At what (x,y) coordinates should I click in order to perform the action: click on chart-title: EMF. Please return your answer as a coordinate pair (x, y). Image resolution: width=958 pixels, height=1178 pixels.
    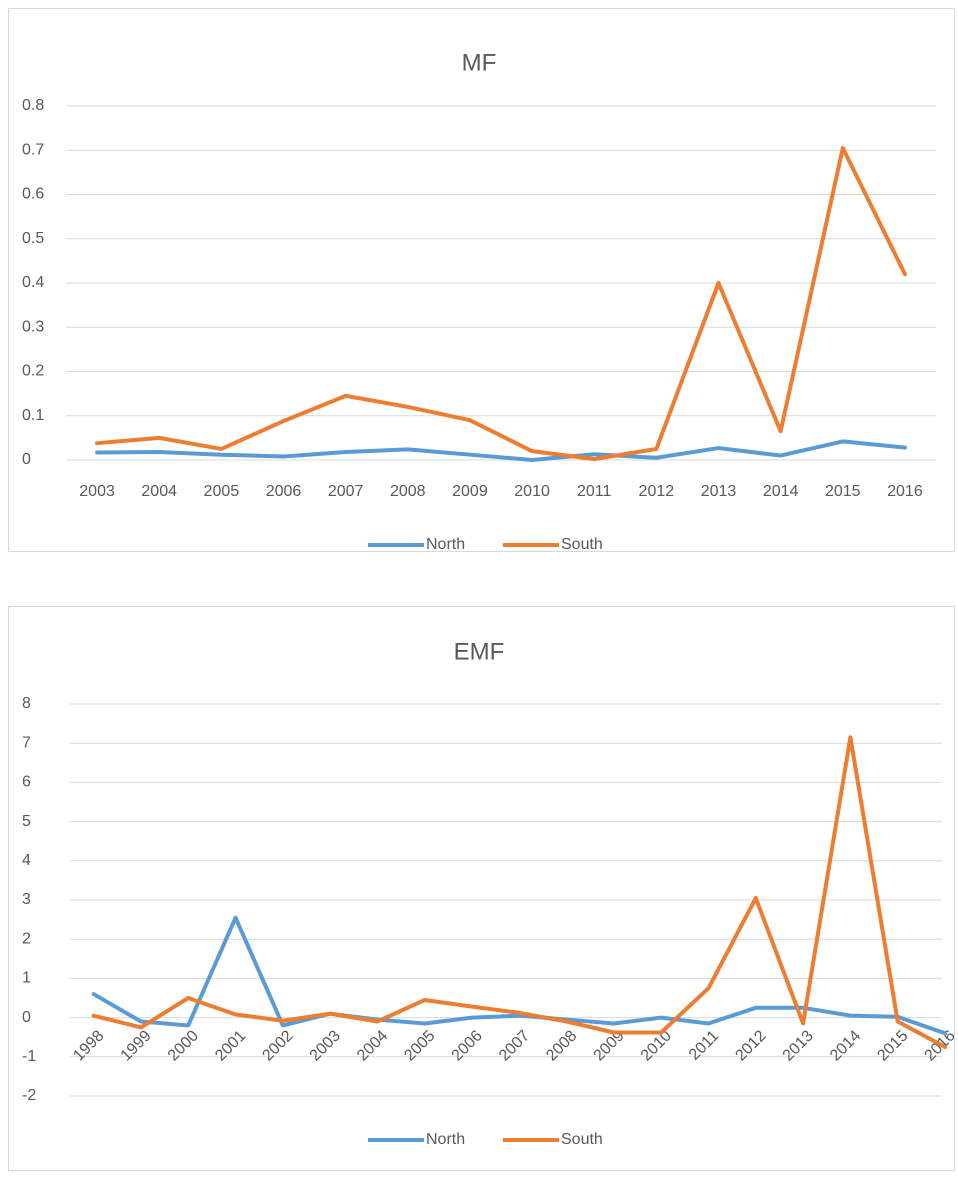
    Looking at the image, I should click on (479, 651).